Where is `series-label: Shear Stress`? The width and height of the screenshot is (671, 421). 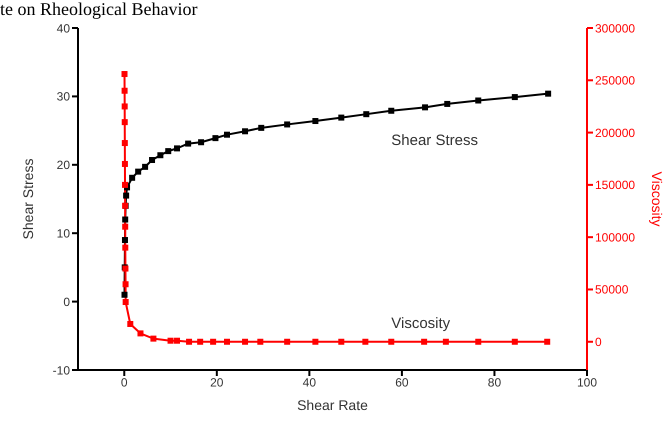
series-label: Shear Stress is located at coordinates (434, 140).